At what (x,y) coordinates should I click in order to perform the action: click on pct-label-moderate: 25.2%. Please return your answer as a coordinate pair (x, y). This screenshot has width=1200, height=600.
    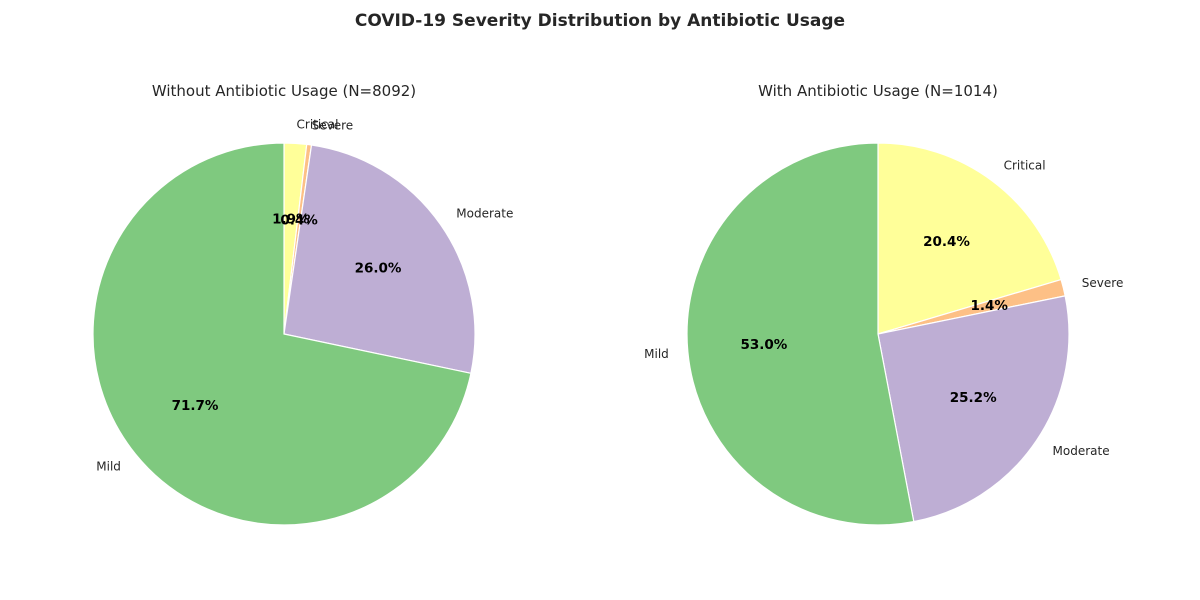
    Looking at the image, I should click on (973, 398).